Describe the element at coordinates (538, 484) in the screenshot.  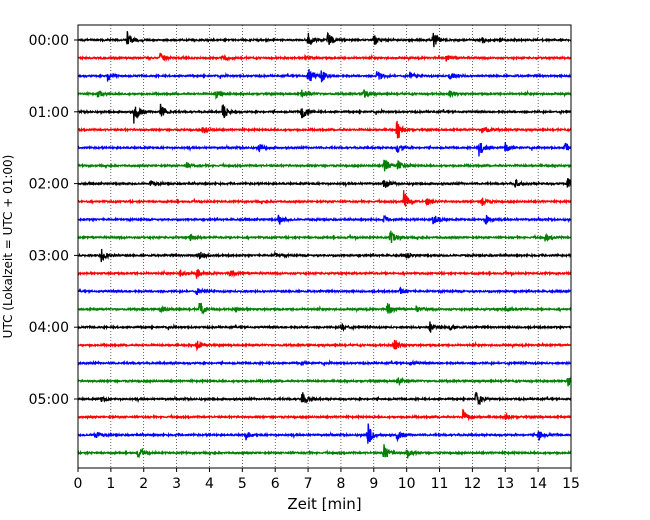
I see `x-tick-label: 14` at that location.